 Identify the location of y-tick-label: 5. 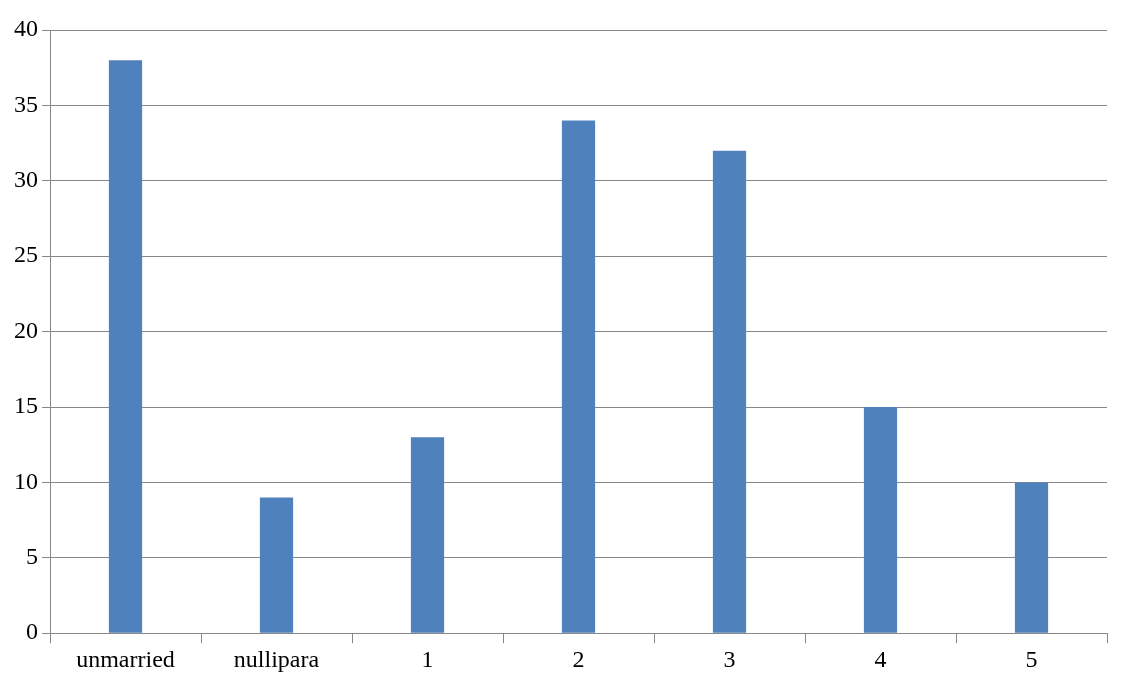
(32, 556).